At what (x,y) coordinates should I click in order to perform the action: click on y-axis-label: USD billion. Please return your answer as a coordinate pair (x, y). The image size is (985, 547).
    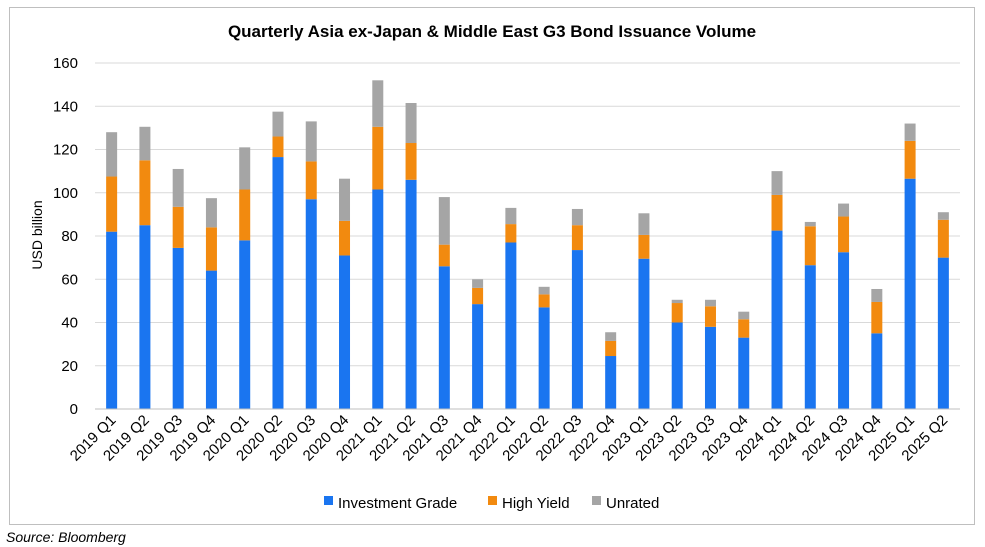
    Looking at the image, I should click on (37, 234).